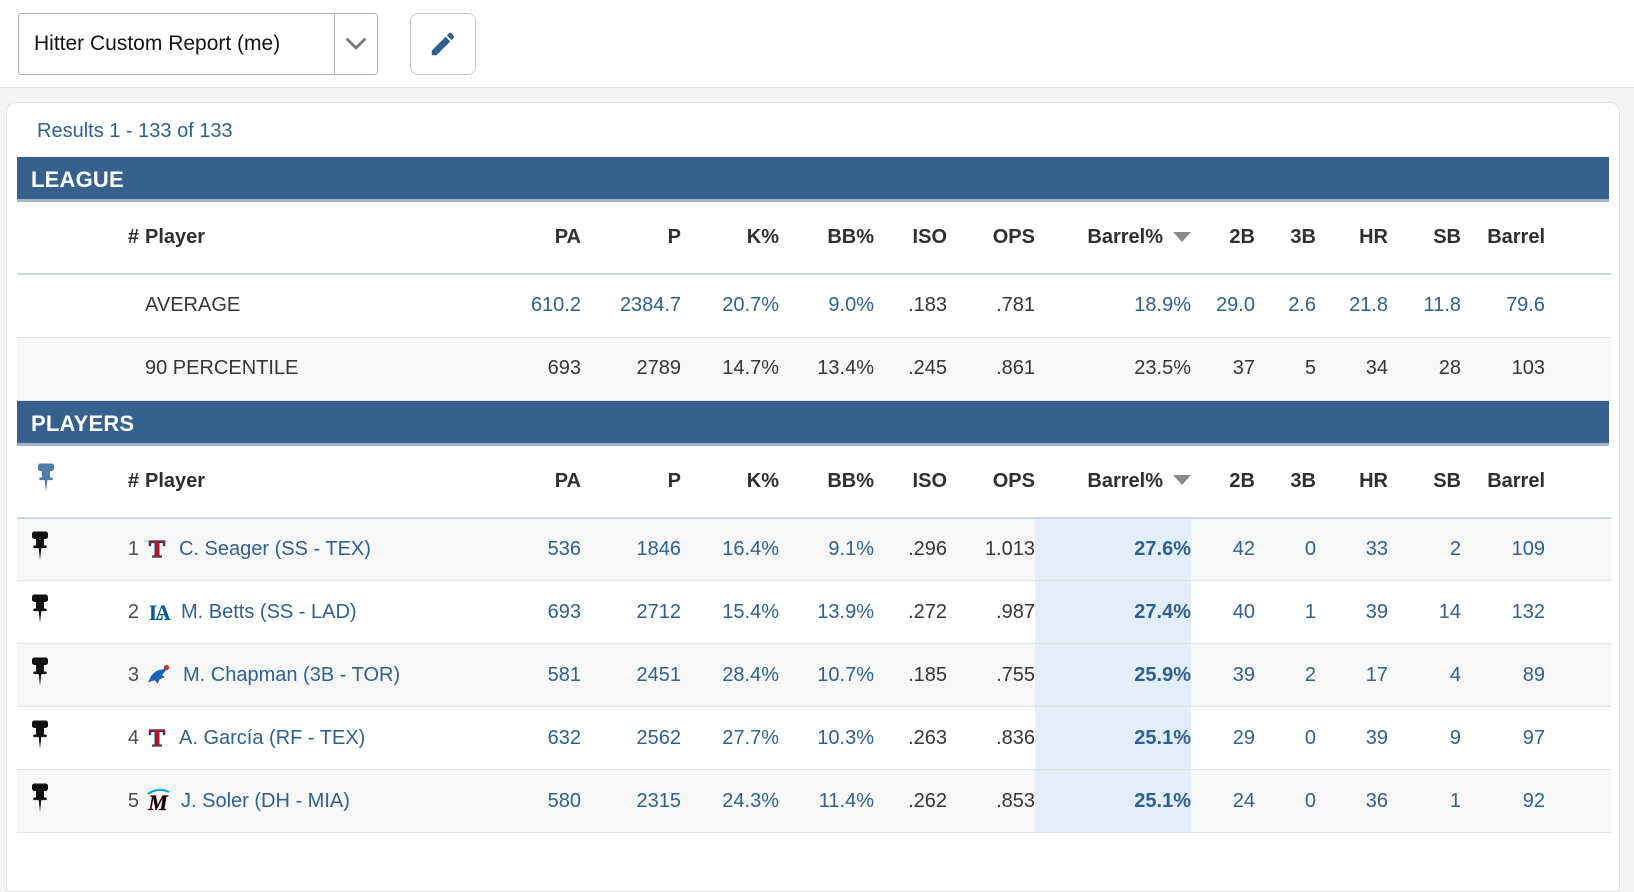  Describe the element at coordinates (659, 800) in the screenshot. I see `stat-p: 2315` at that location.